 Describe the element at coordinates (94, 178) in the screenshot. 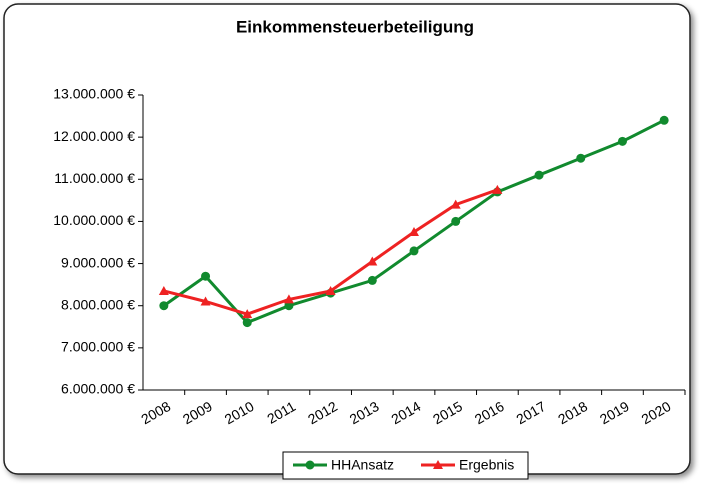

I see `y-tick-label: 11.000.000 €` at that location.